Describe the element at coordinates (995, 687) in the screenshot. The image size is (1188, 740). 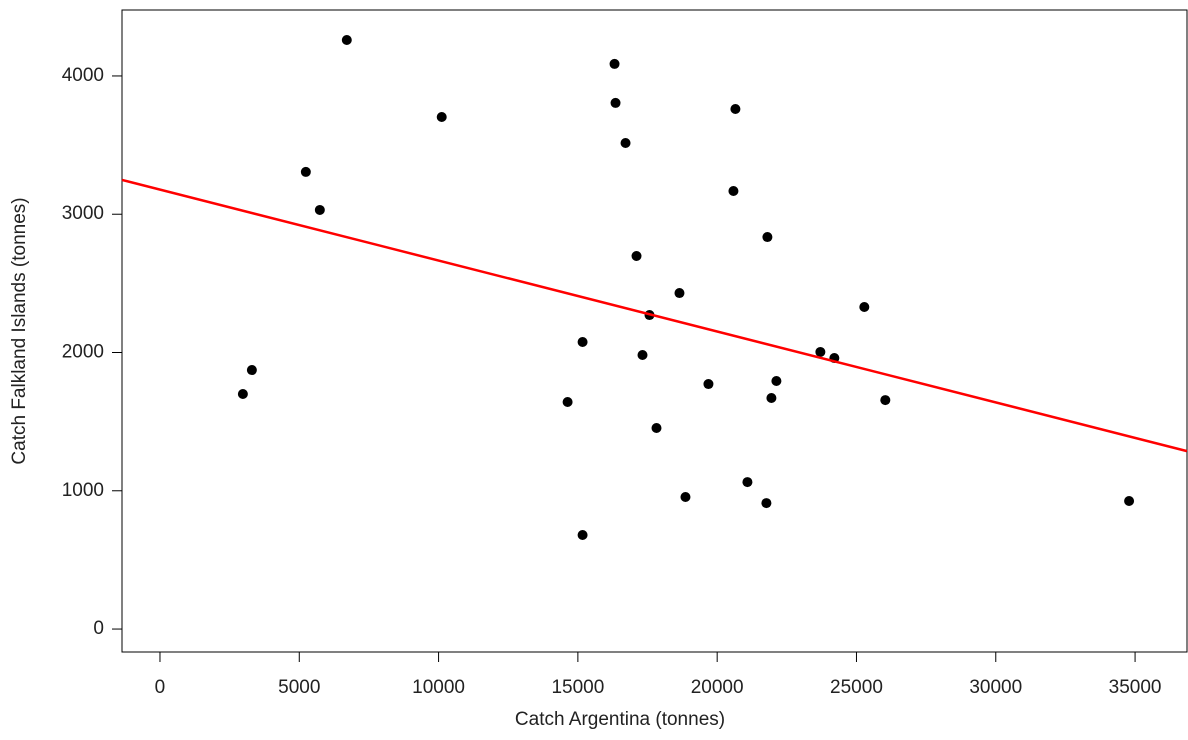
I see `x-tick-label: 30000` at that location.